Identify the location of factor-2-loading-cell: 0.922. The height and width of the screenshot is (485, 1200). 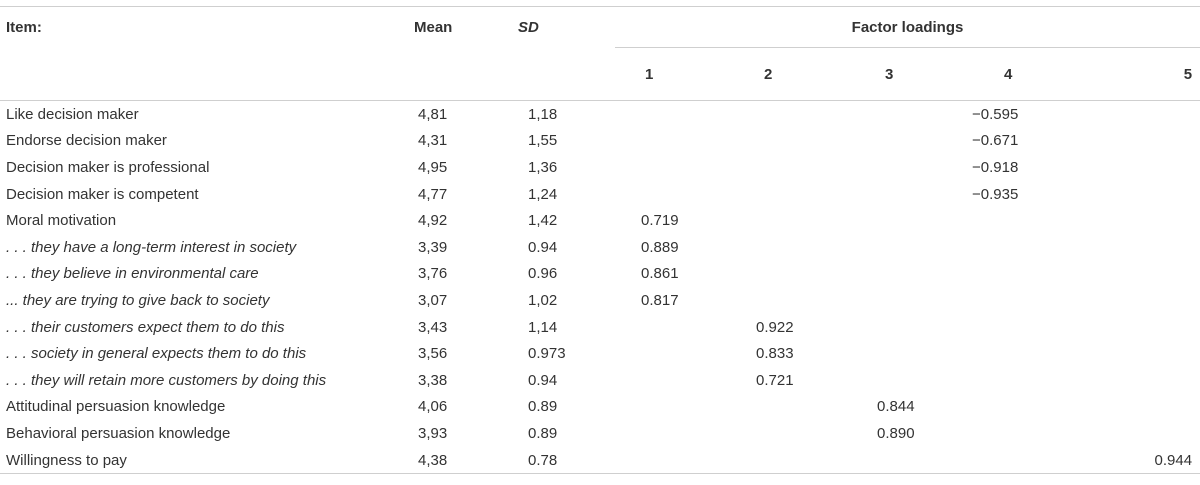
(775, 327).